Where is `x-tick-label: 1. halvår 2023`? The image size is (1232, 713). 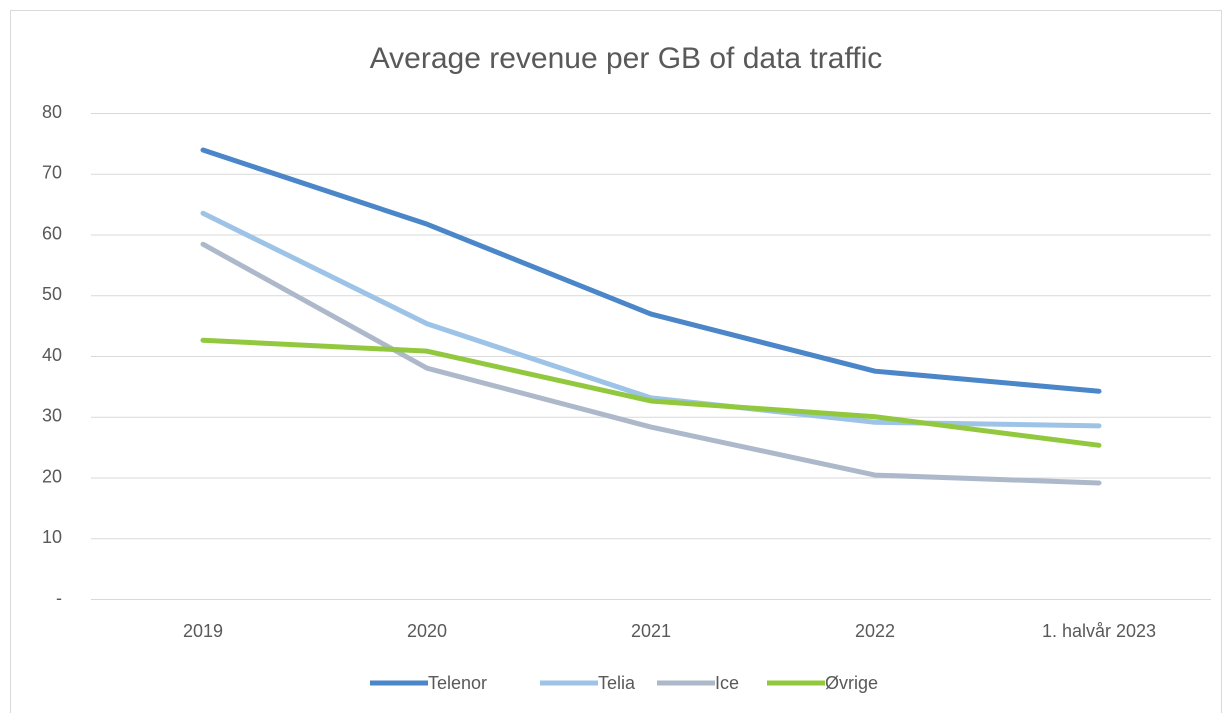
x-tick-label: 1. halvår 2023 is located at coordinates (1099, 631).